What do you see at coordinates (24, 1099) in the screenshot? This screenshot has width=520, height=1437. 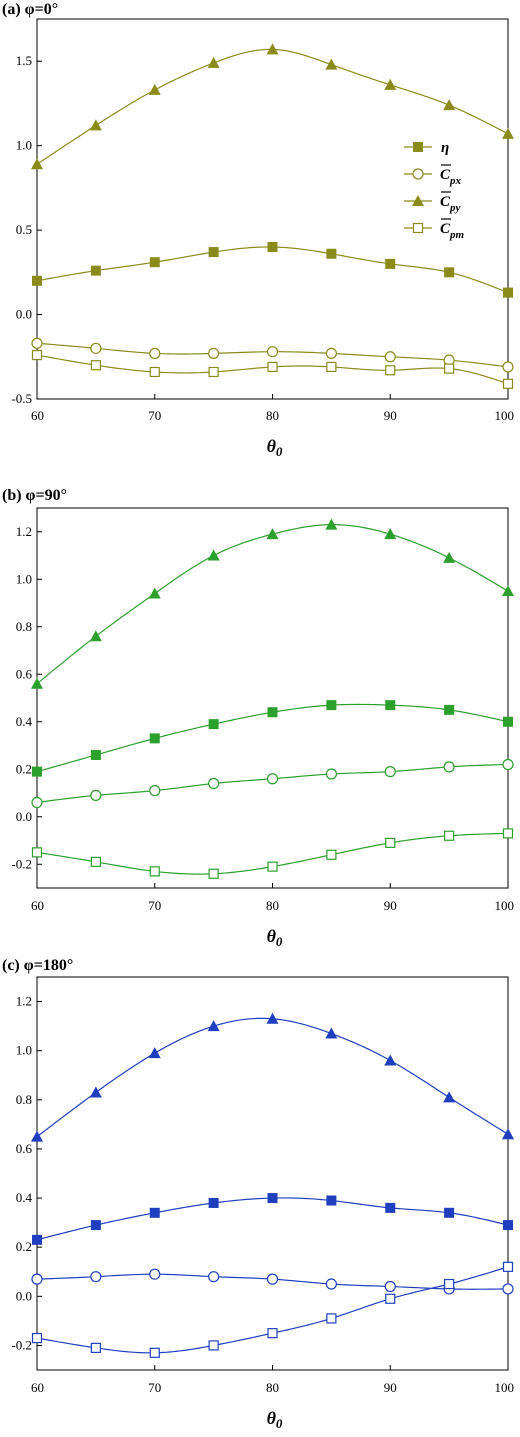 I see `y-tick-label: 0.8` at bounding box center [24, 1099].